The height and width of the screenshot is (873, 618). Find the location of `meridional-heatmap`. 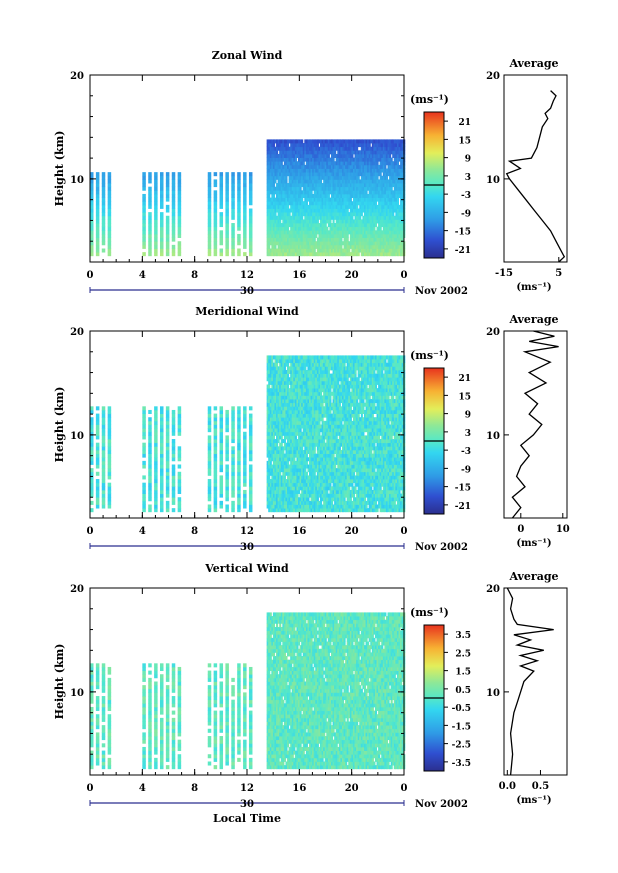

meridional-heatmap is located at coordinates (248, 434).